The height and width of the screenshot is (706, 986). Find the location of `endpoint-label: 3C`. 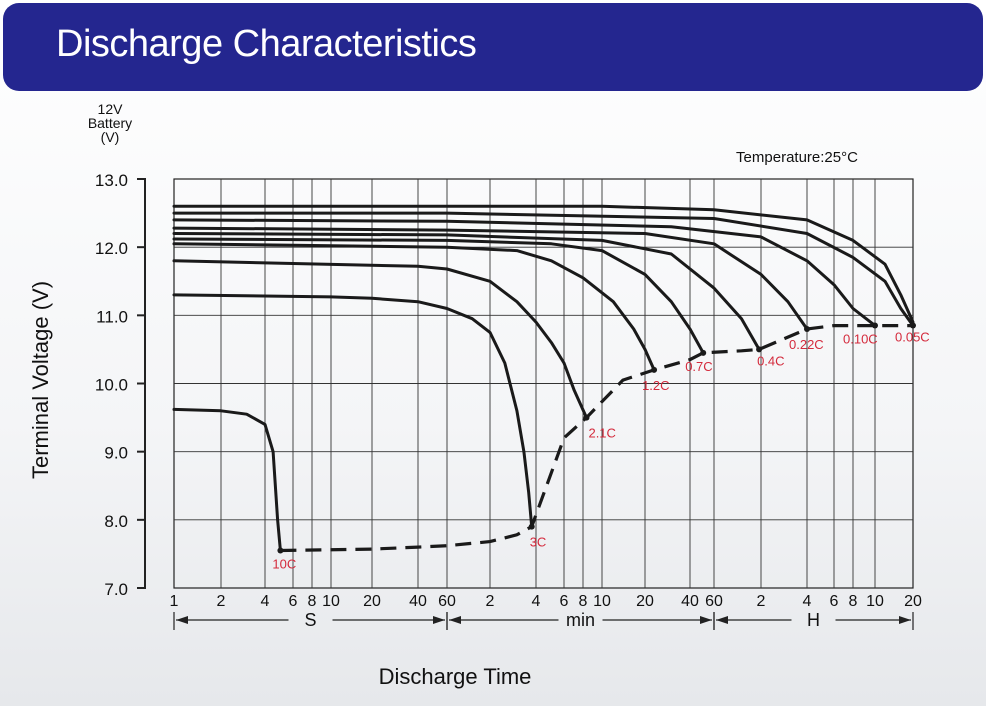

endpoint-label: 3C is located at coordinates (538, 542).